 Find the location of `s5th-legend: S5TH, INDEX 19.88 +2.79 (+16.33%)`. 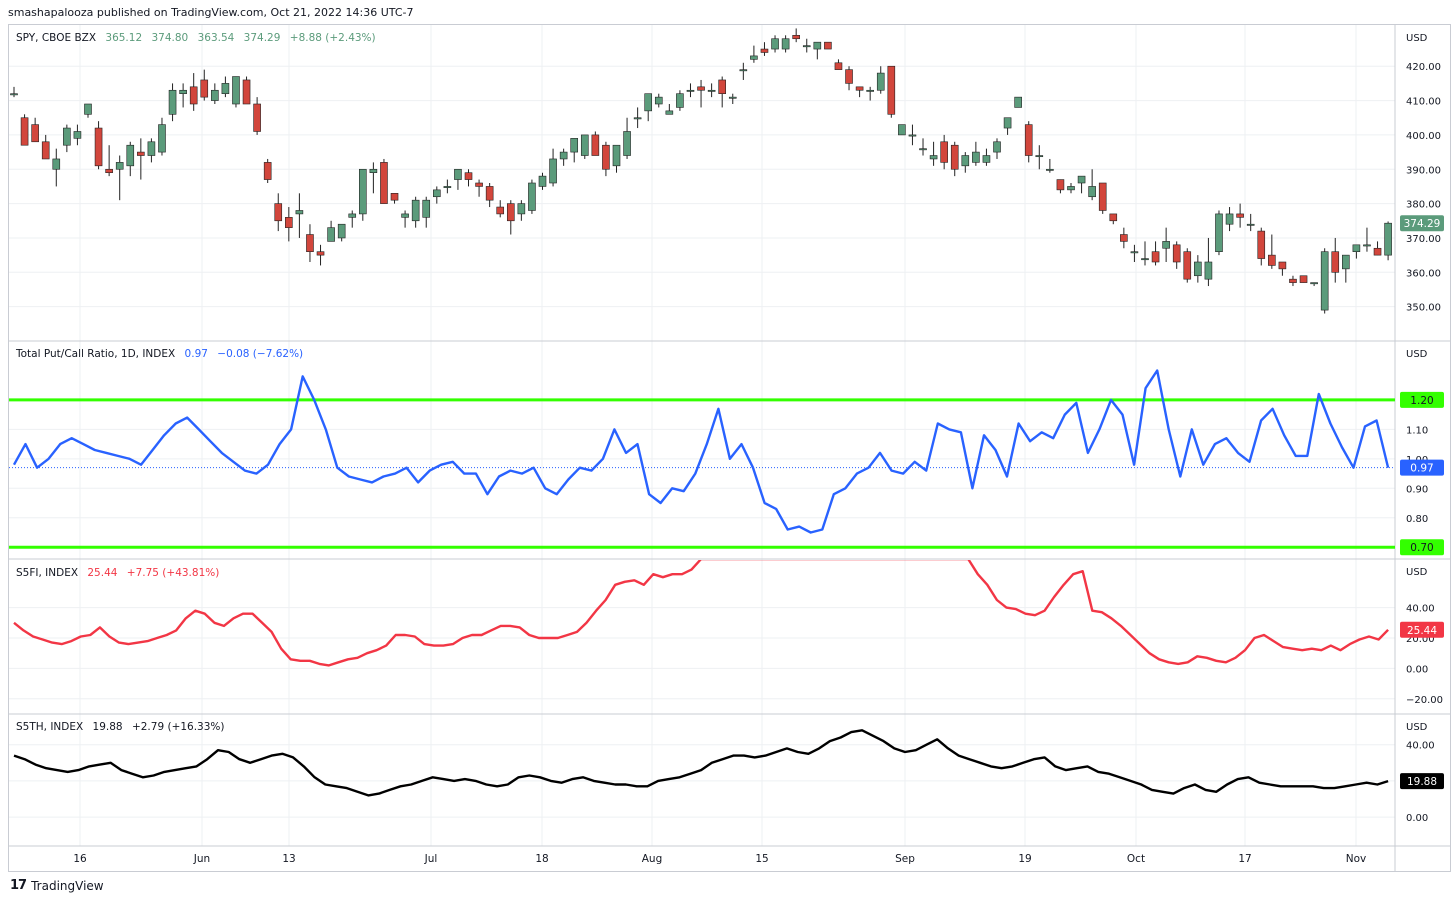

s5th-legend: S5TH, INDEX 19.88 +2.79 (+16.33%) is located at coordinates (120, 727).